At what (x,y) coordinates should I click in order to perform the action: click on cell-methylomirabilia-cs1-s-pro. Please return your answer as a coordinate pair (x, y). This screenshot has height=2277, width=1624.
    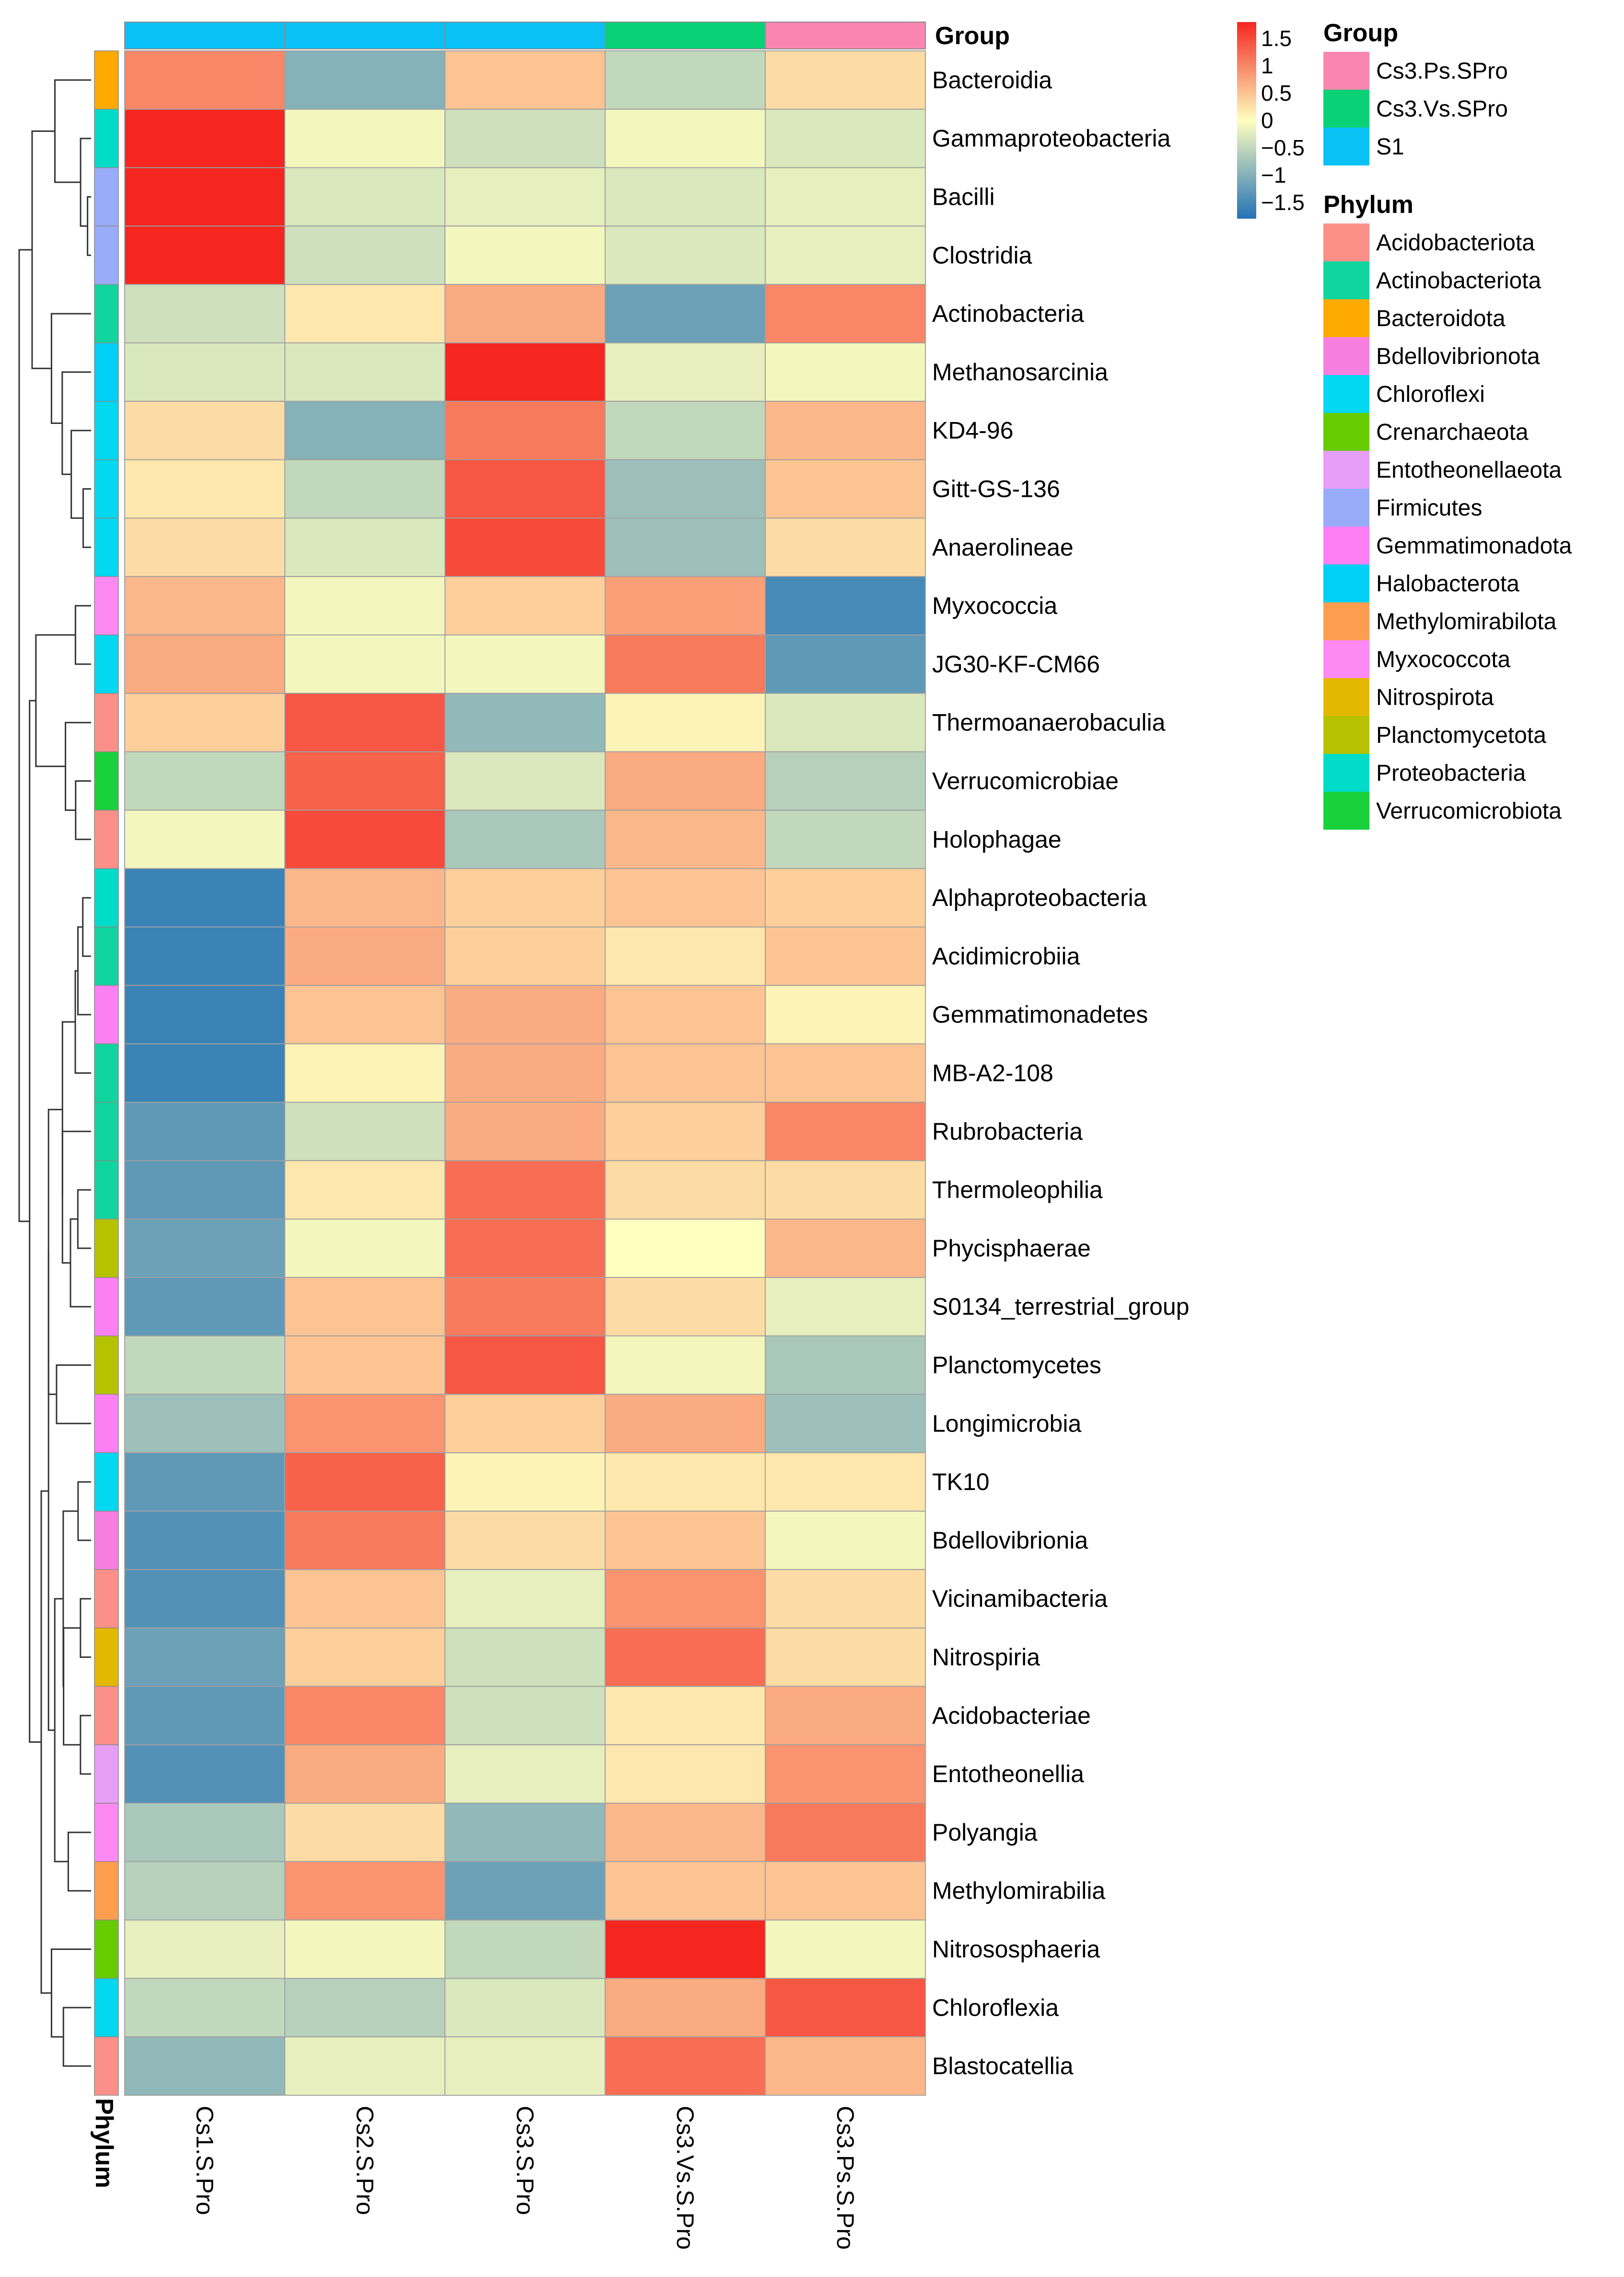
    Looking at the image, I should click on (205, 1891).